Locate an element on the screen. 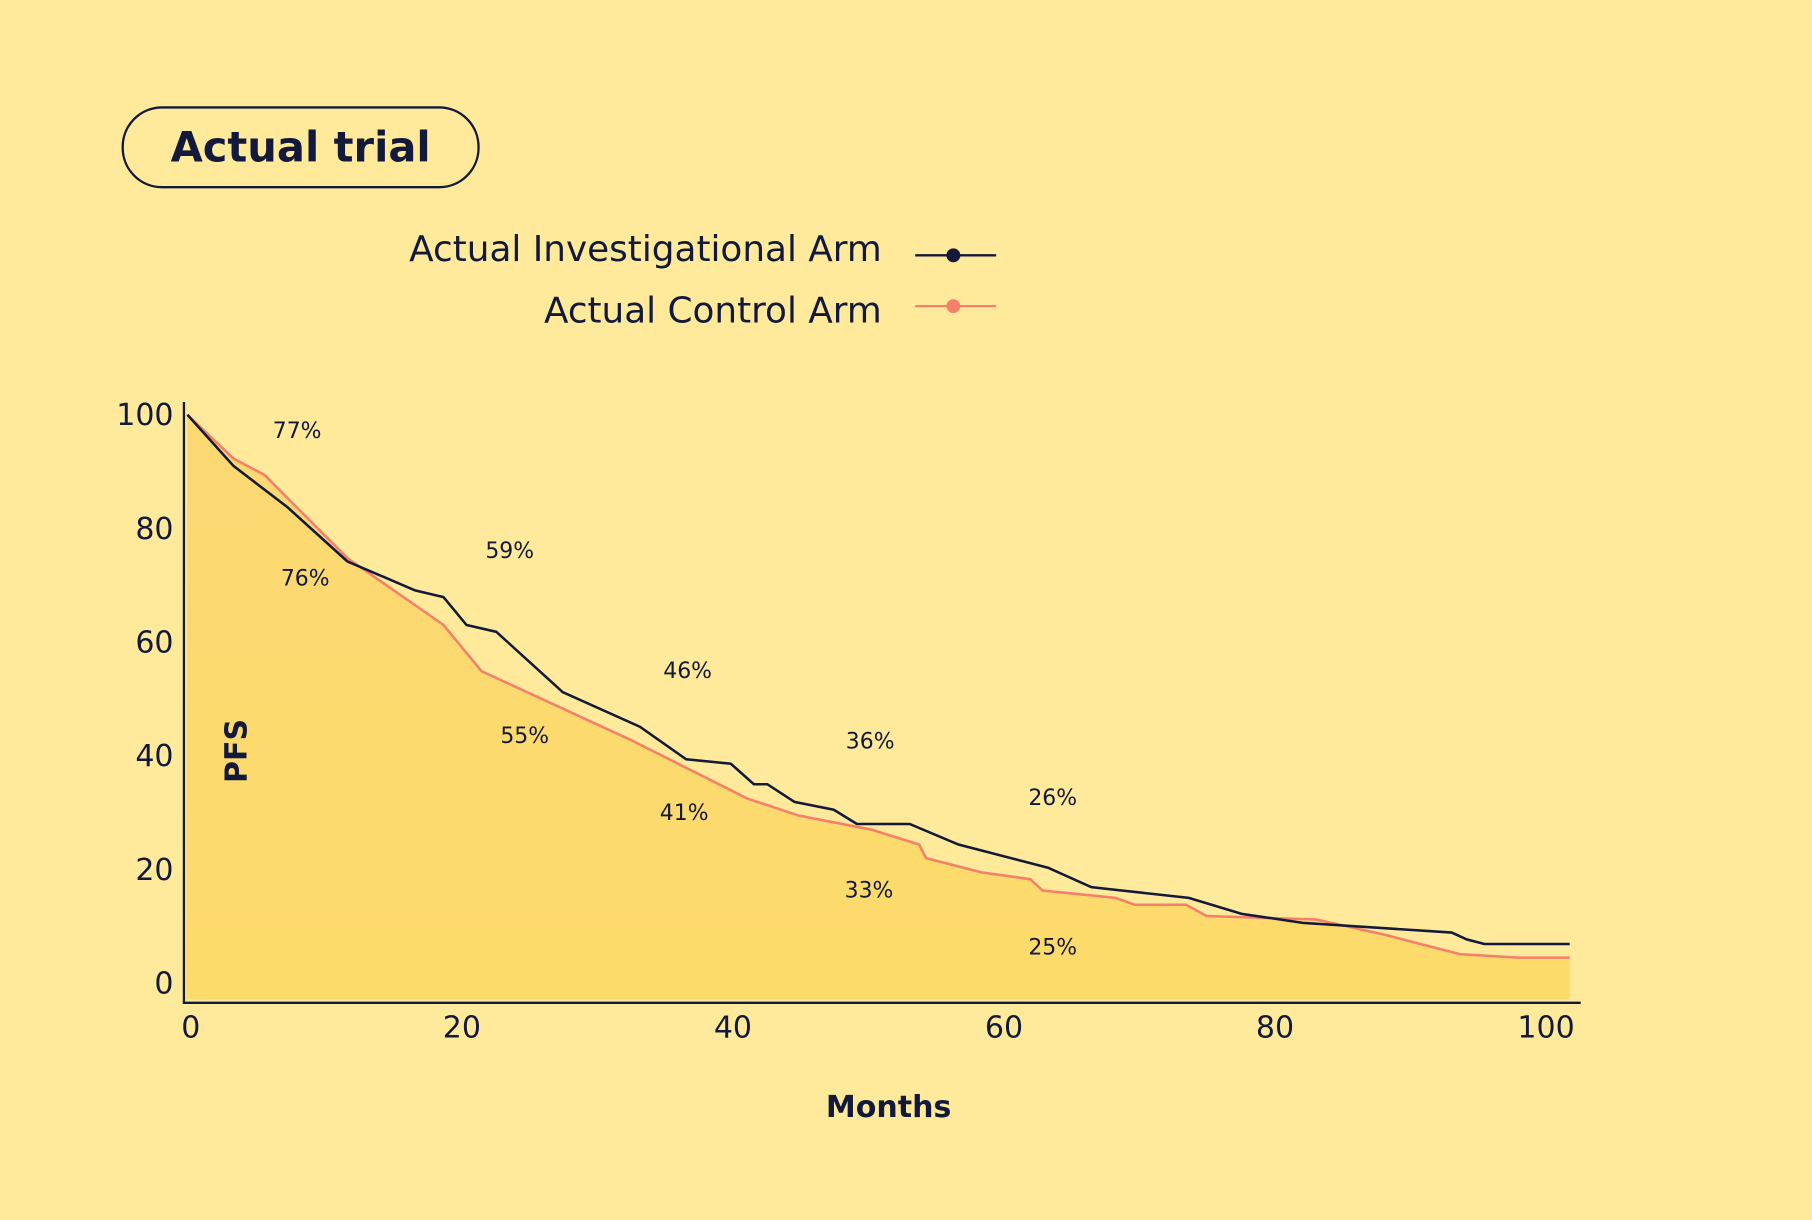 This screenshot has height=1220, width=1812. annotation-label: 77% is located at coordinates (297, 431).